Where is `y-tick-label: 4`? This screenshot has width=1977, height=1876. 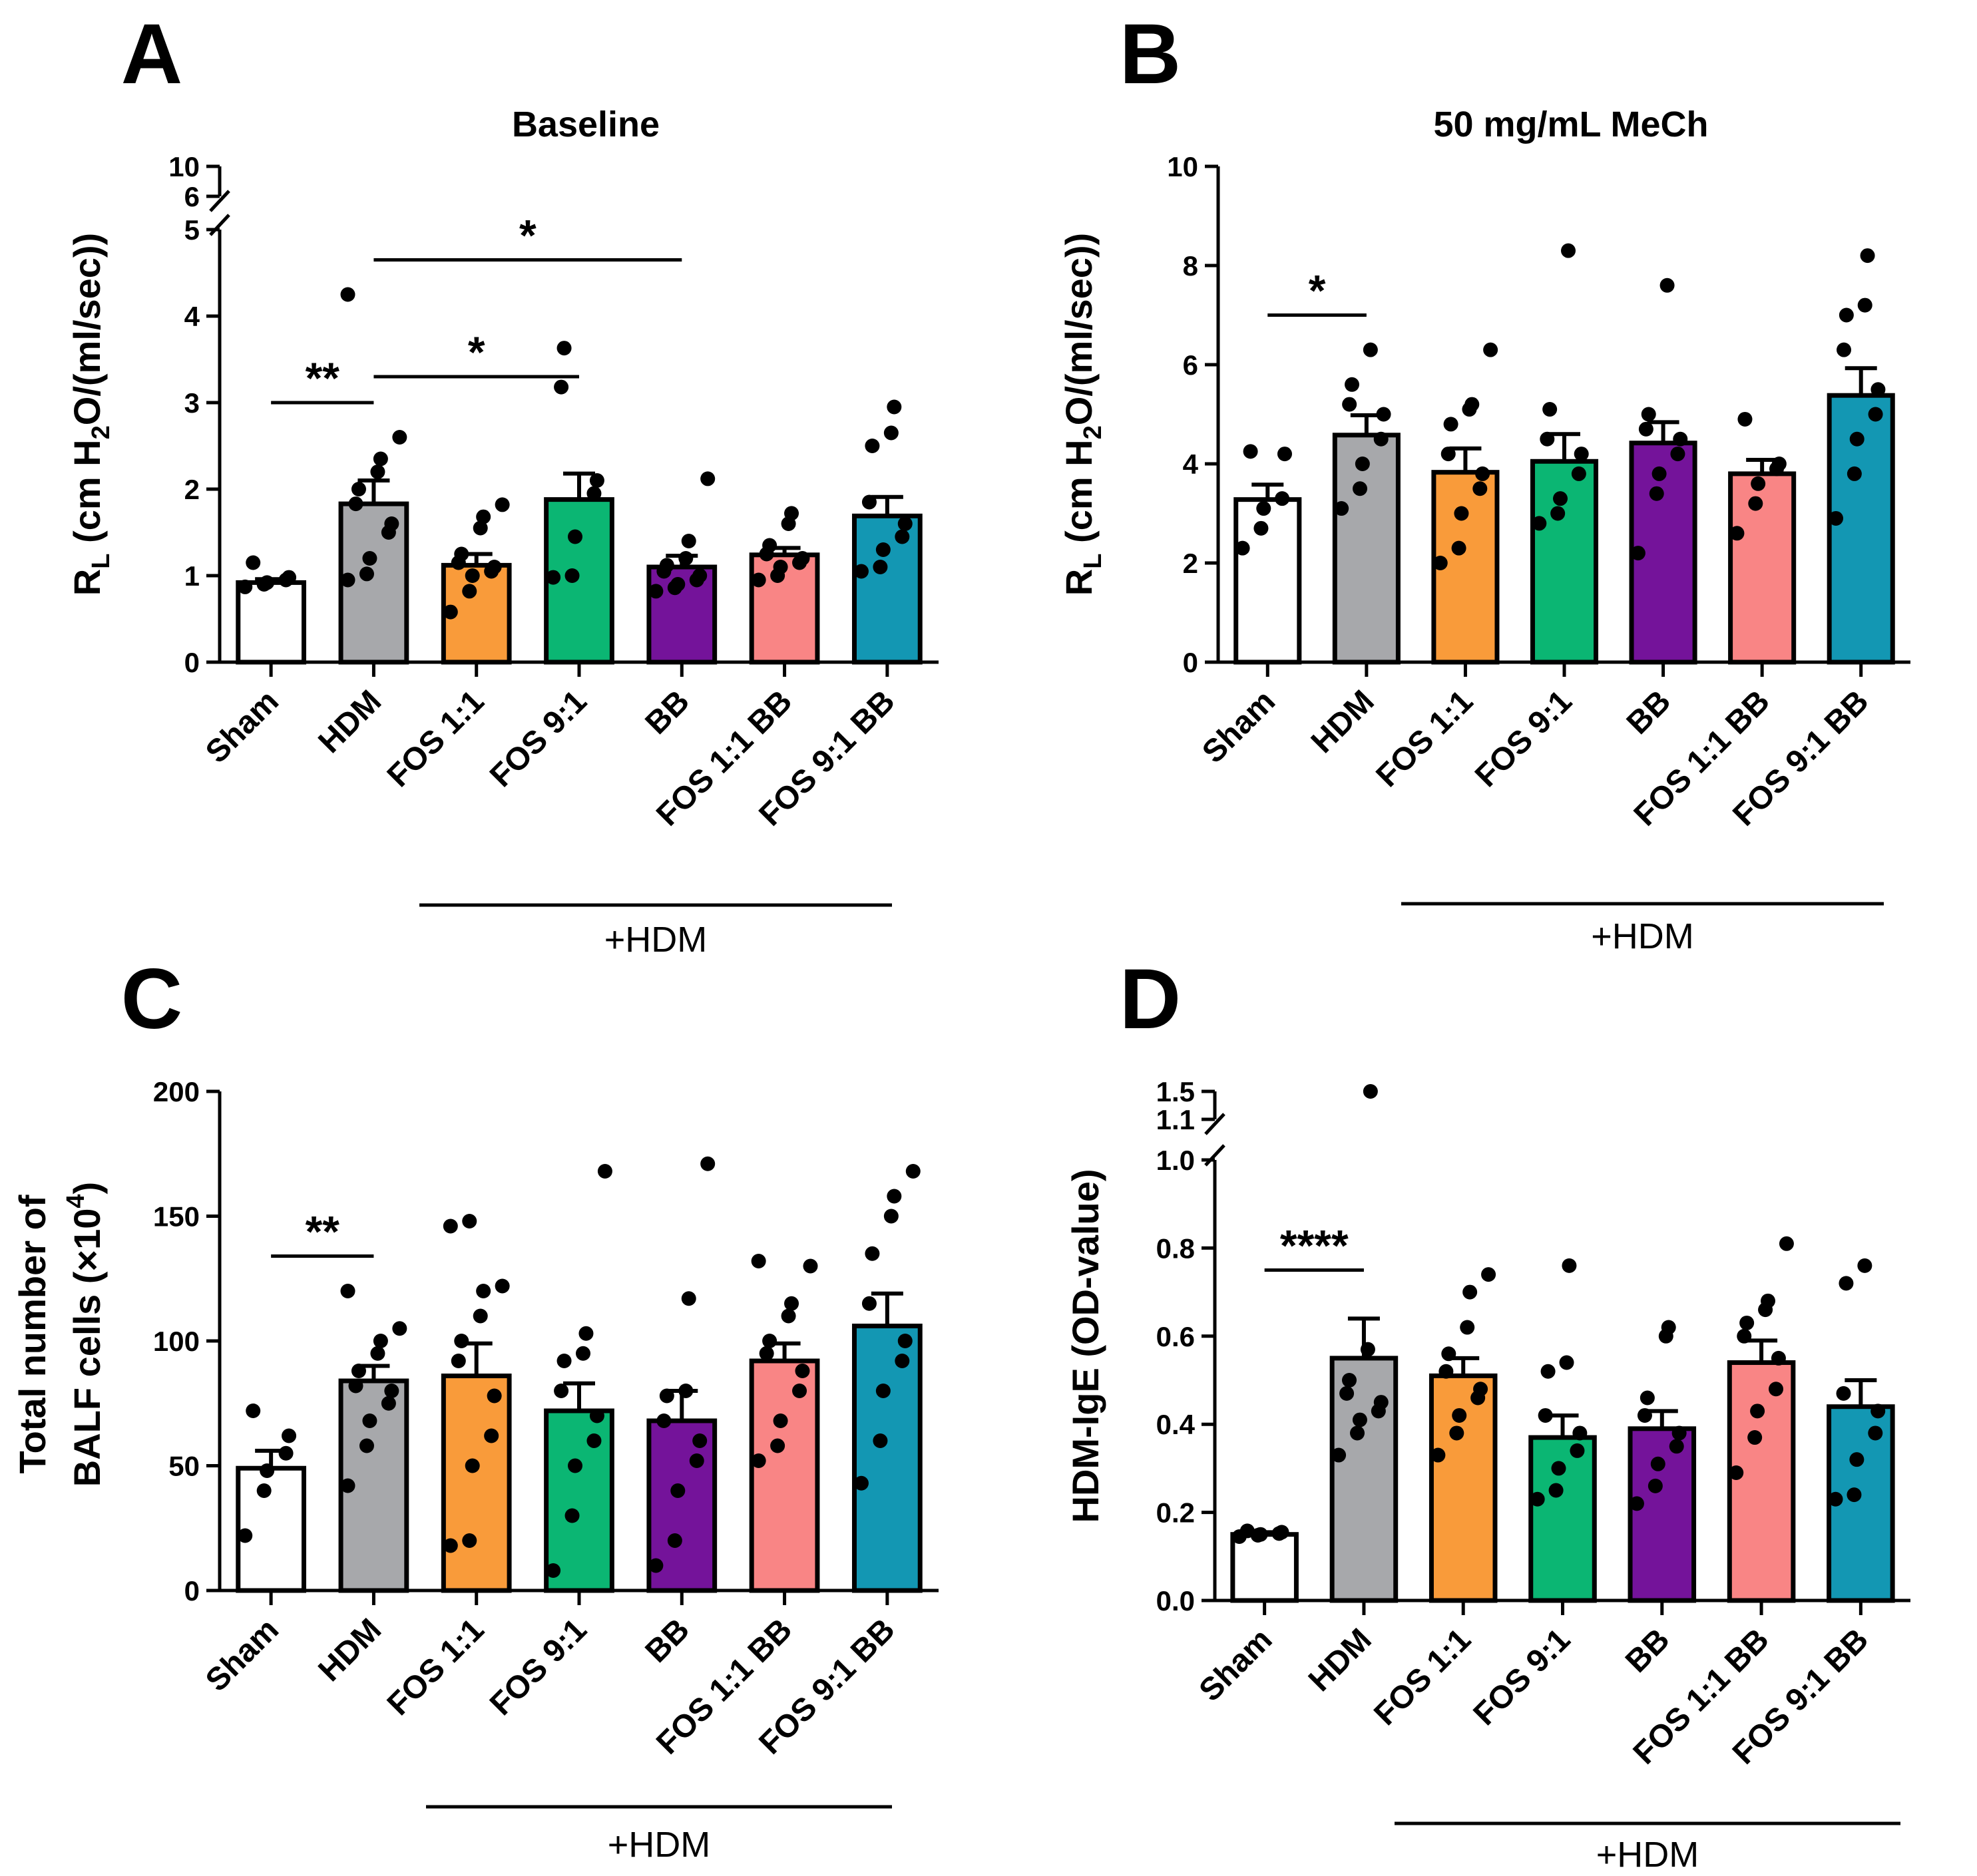
y-tick-label: 4 is located at coordinates (1191, 465).